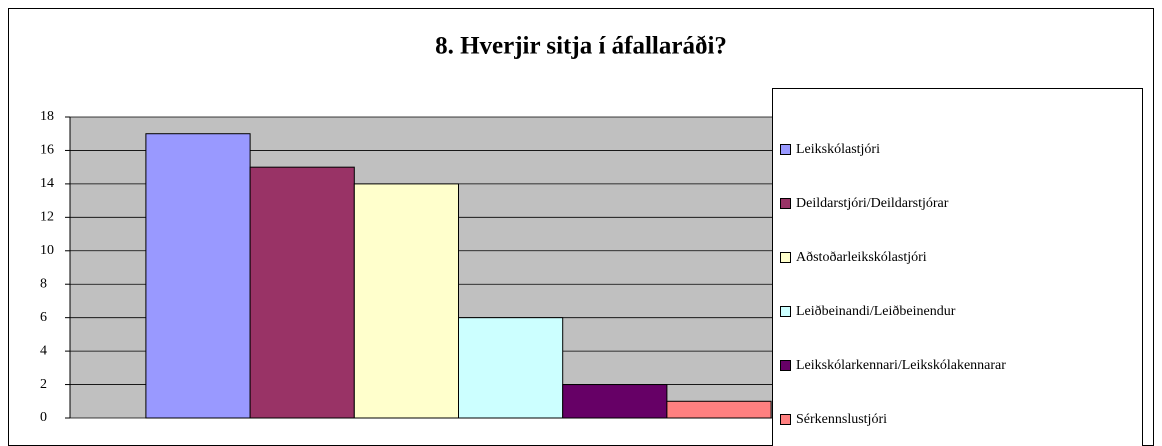 The image size is (1162, 446). I want to click on y-tick-label: 4, so click(43, 350).